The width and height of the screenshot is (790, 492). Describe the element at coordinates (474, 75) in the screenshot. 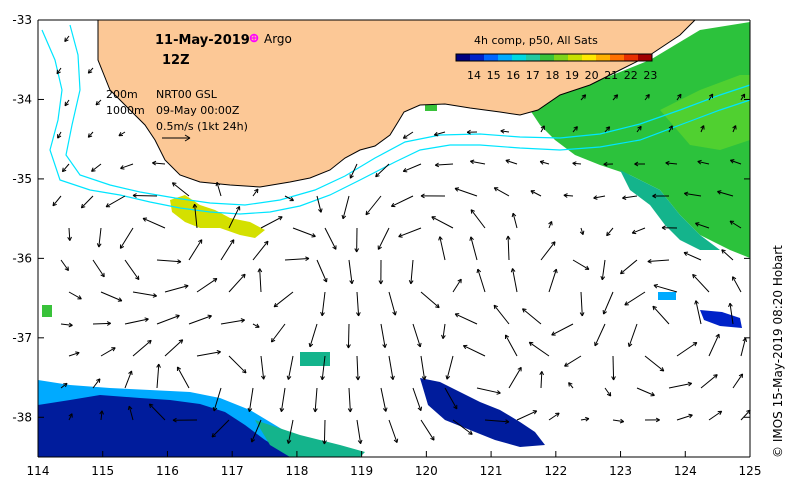

I see `colorbar-tick-label: 14` at that location.